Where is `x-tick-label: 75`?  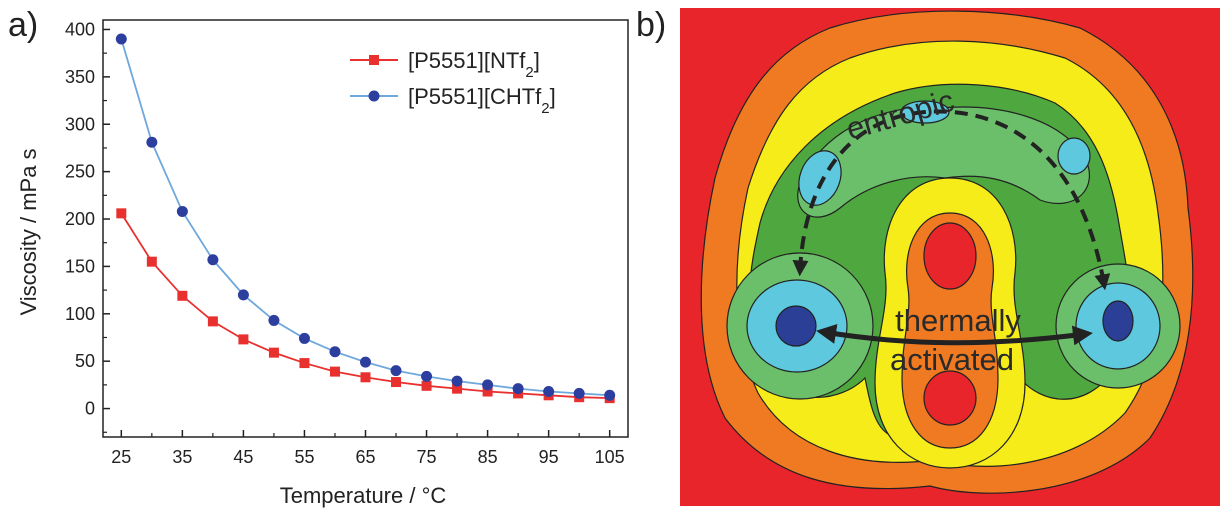 x-tick-label: 75 is located at coordinates (427, 457).